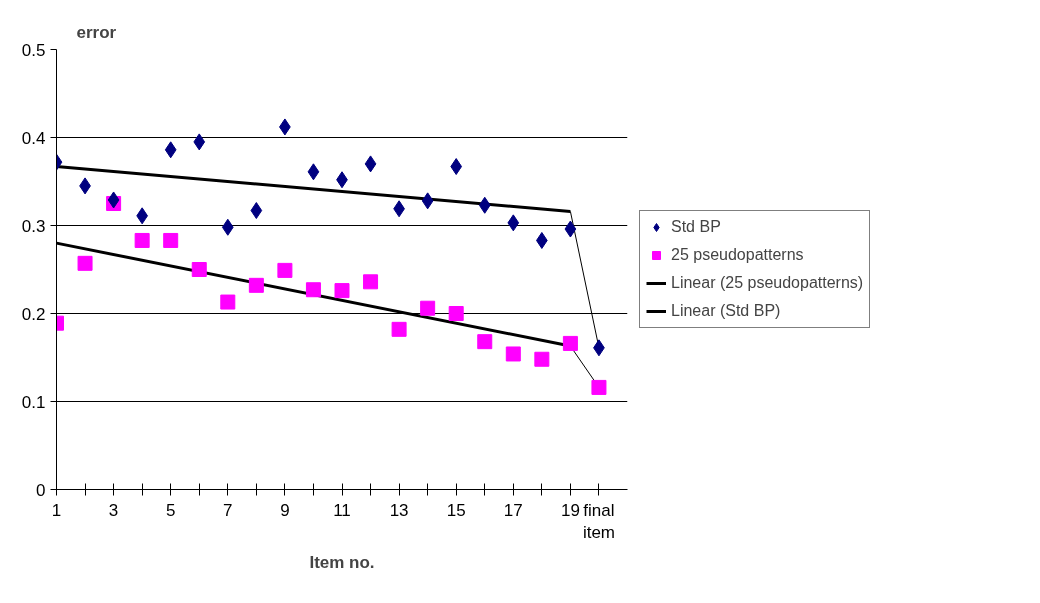  What do you see at coordinates (767, 283) in the screenshot?
I see `legend-label: Linear (25 pseudopatterns)` at bounding box center [767, 283].